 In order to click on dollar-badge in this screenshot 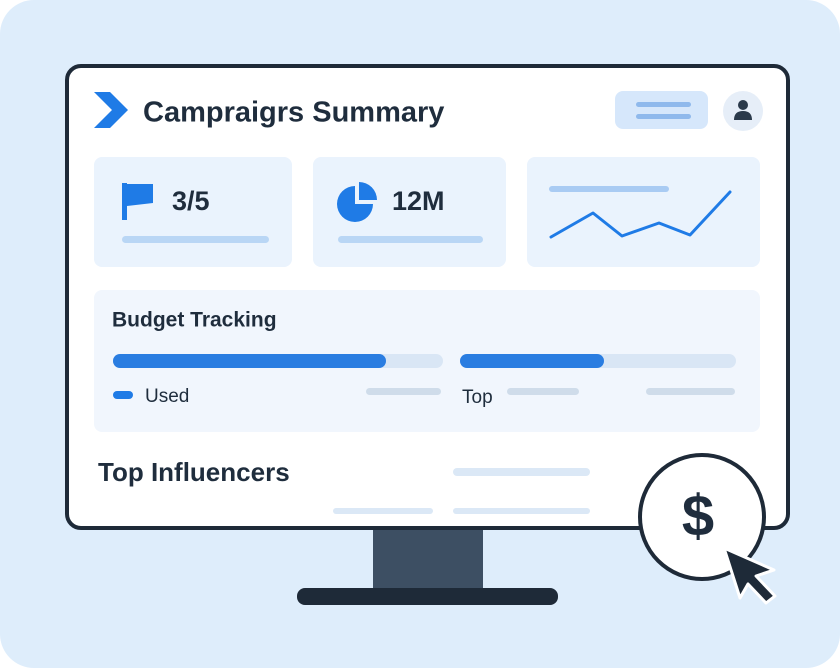, I will do `click(702, 517)`.